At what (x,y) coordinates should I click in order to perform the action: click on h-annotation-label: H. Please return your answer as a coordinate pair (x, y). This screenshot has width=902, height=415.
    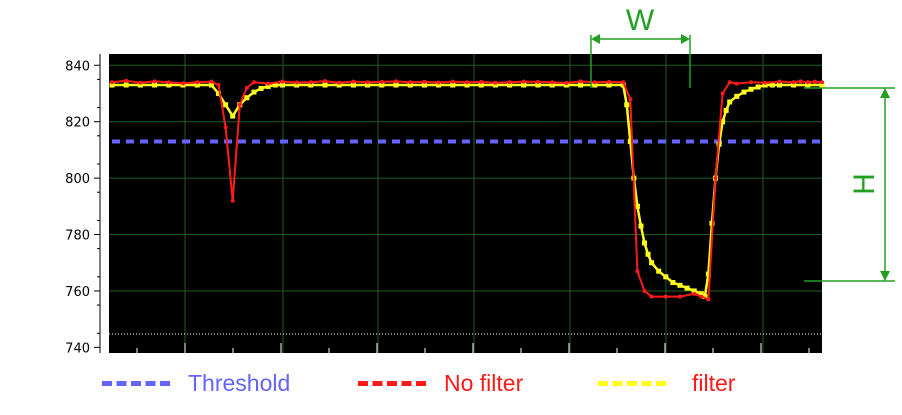
    Looking at the image, I should click on (864, 184).